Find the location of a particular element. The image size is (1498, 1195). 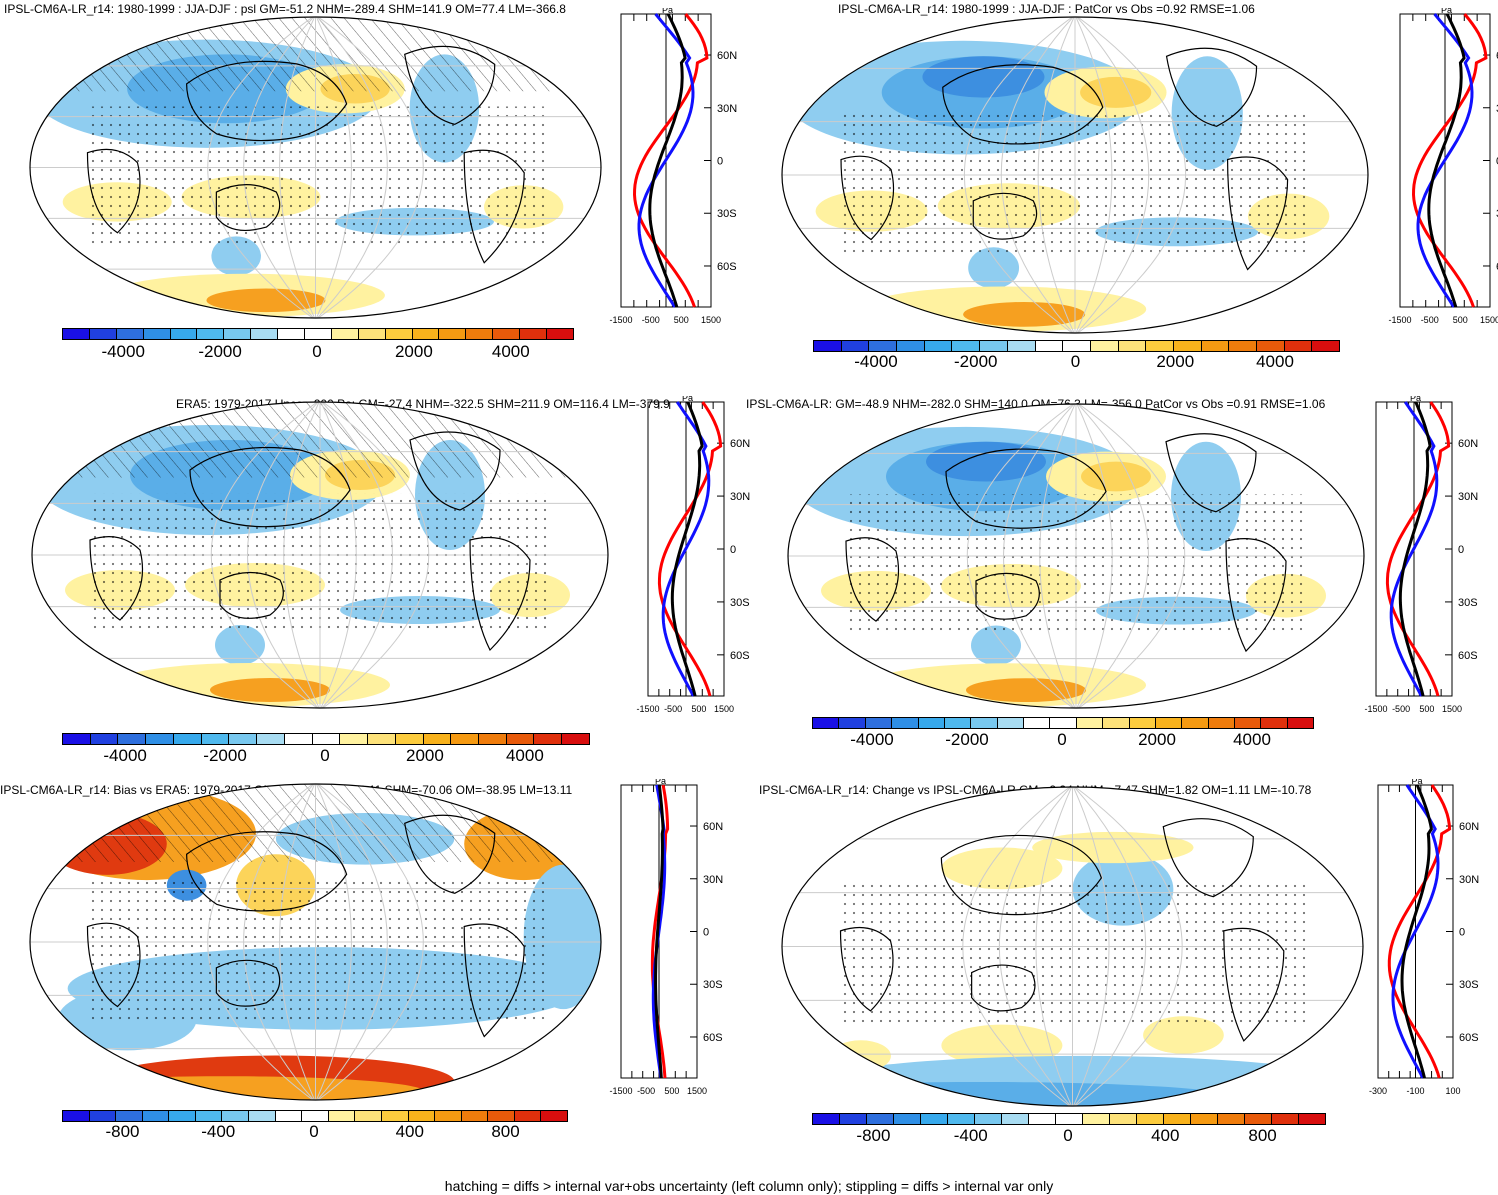

colorbar-label: -4000 is located at coordinates (123, 351).